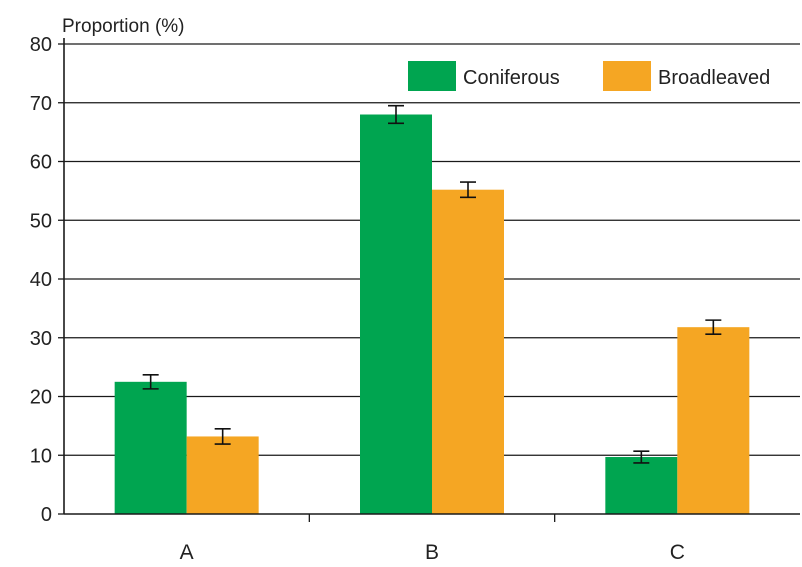 The height and width of the screenshot is (567, 802). Describe the element at coordinates (41, 339) in the screenshot. I see `y-tick-label: 30` at that location.